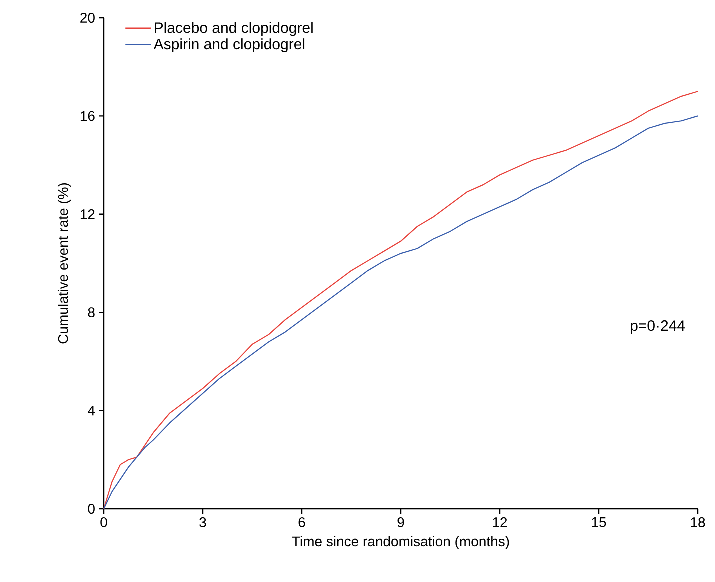  Describe the element at coordinates (698, 523) in the screenshot. I see `x-tick-label: 18` at that location.